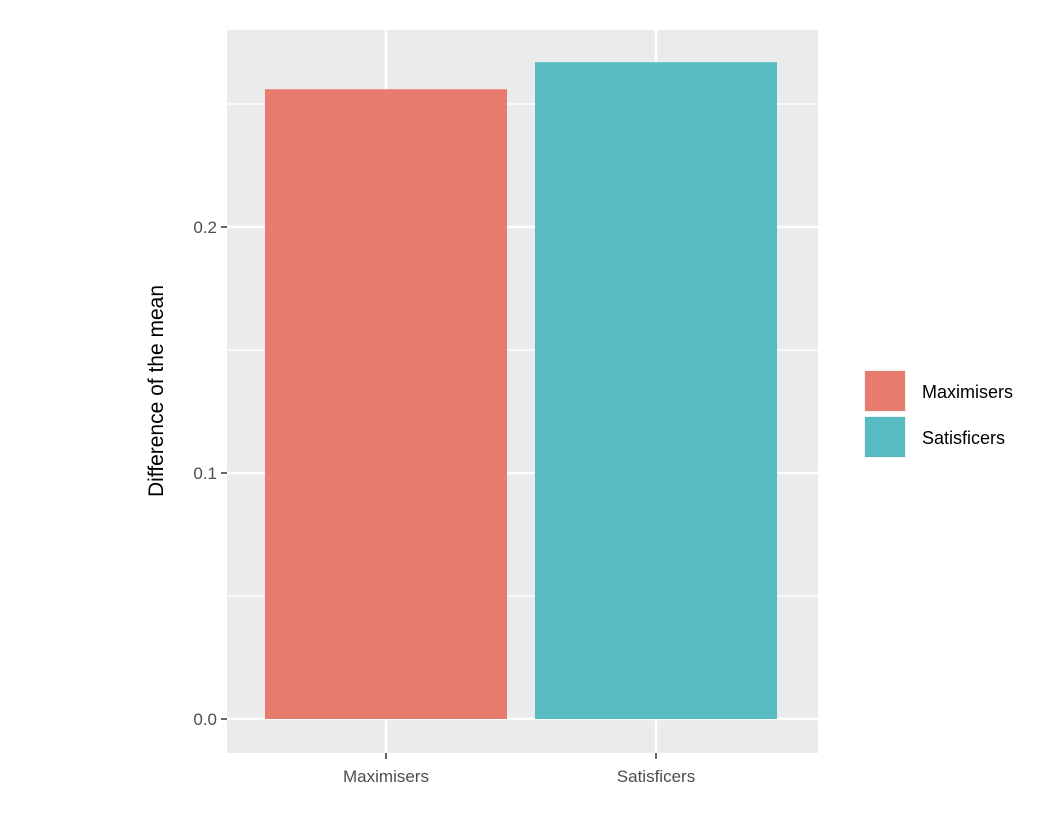 This screenshot has height=830, width=1060. What do you see at coordinates (386, 776) in the screenshot?
I see `x-tick-label: Maximisers` at bounding box center [386, 776].